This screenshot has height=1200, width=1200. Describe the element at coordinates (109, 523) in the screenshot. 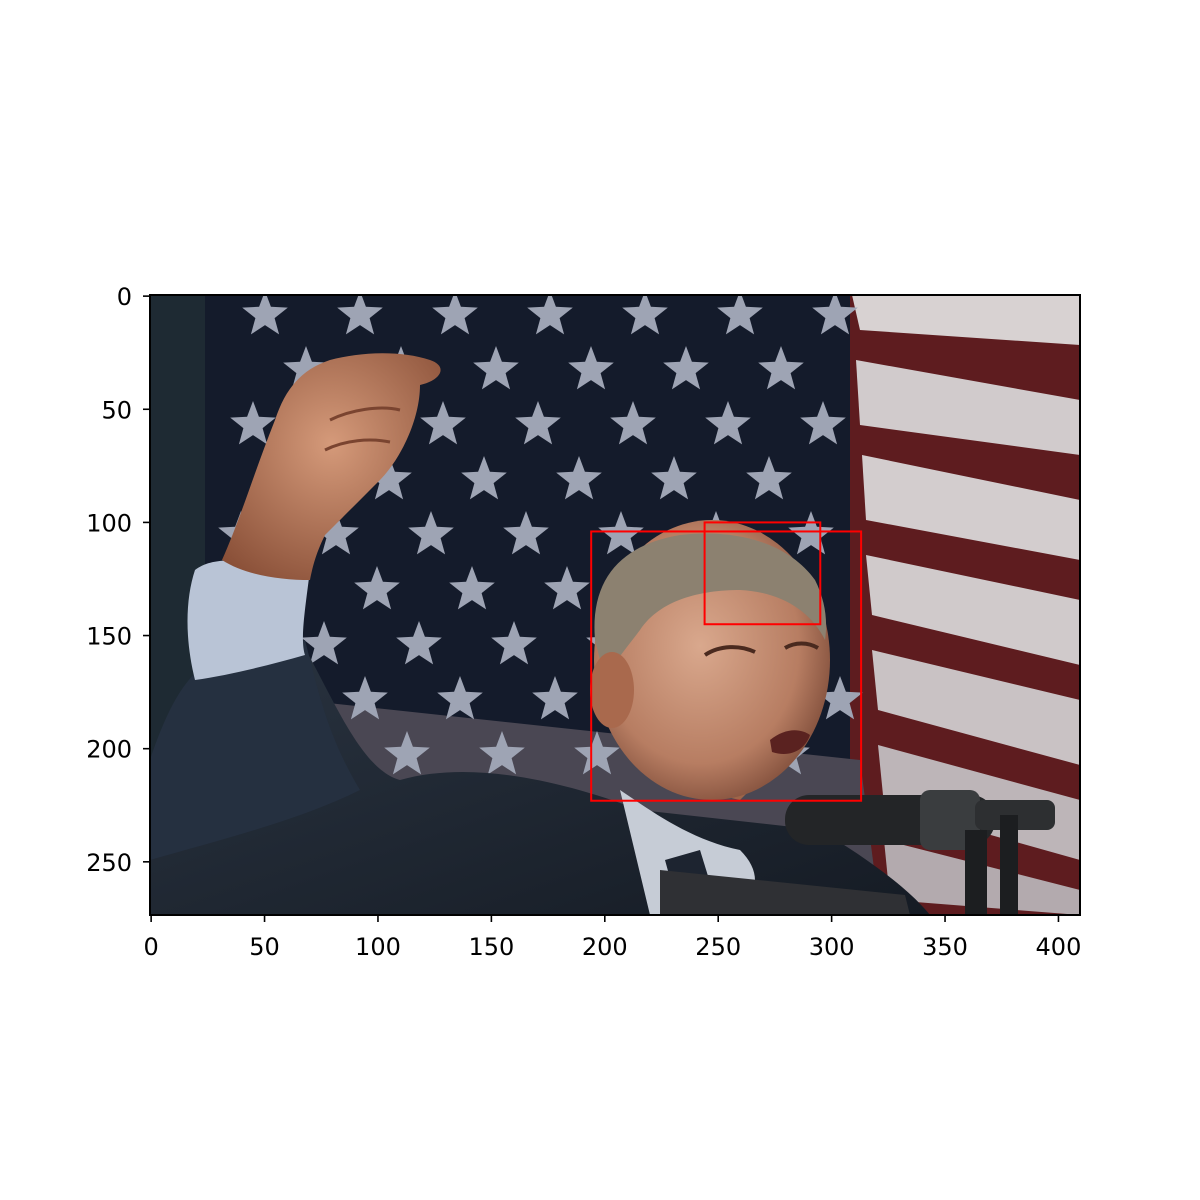

I see `y-tick-label: 100` at that location.